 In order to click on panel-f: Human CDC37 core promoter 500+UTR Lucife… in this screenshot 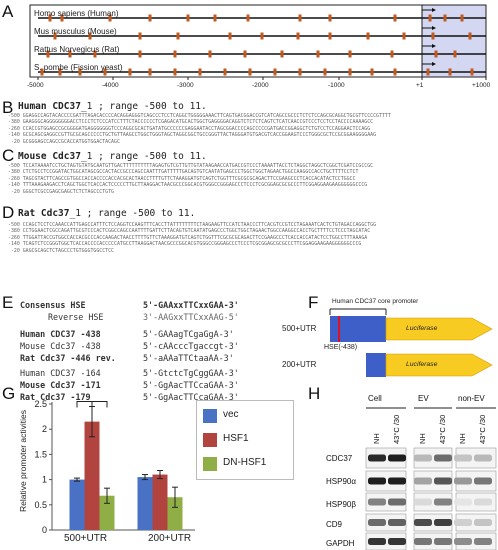, I will do `click(390, 342)`.